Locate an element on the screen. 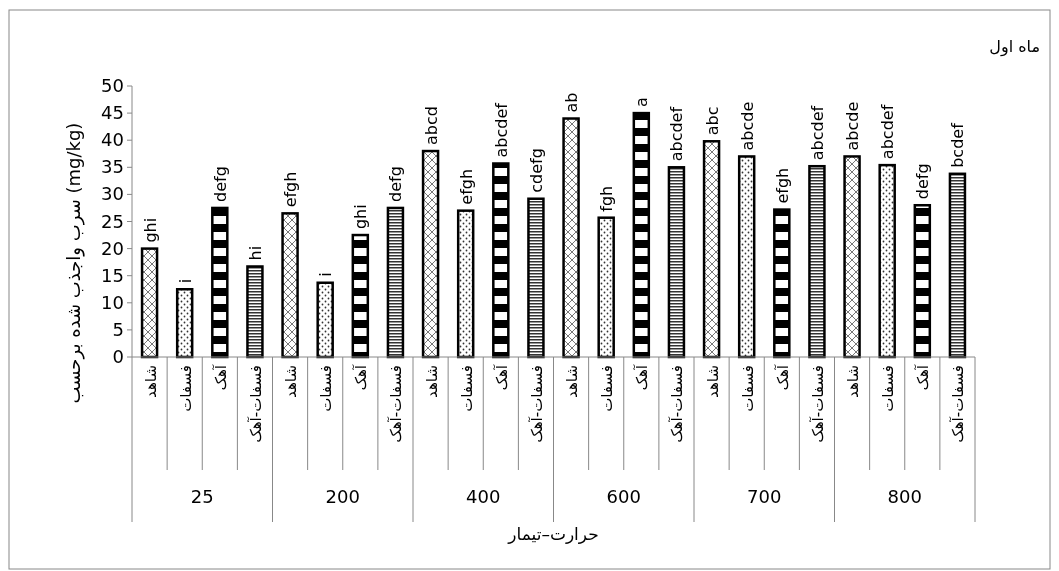 This screenshot has height=571, width=1059. x-axis-title: حرارت–تیمار is located at coordinates (553, 534).